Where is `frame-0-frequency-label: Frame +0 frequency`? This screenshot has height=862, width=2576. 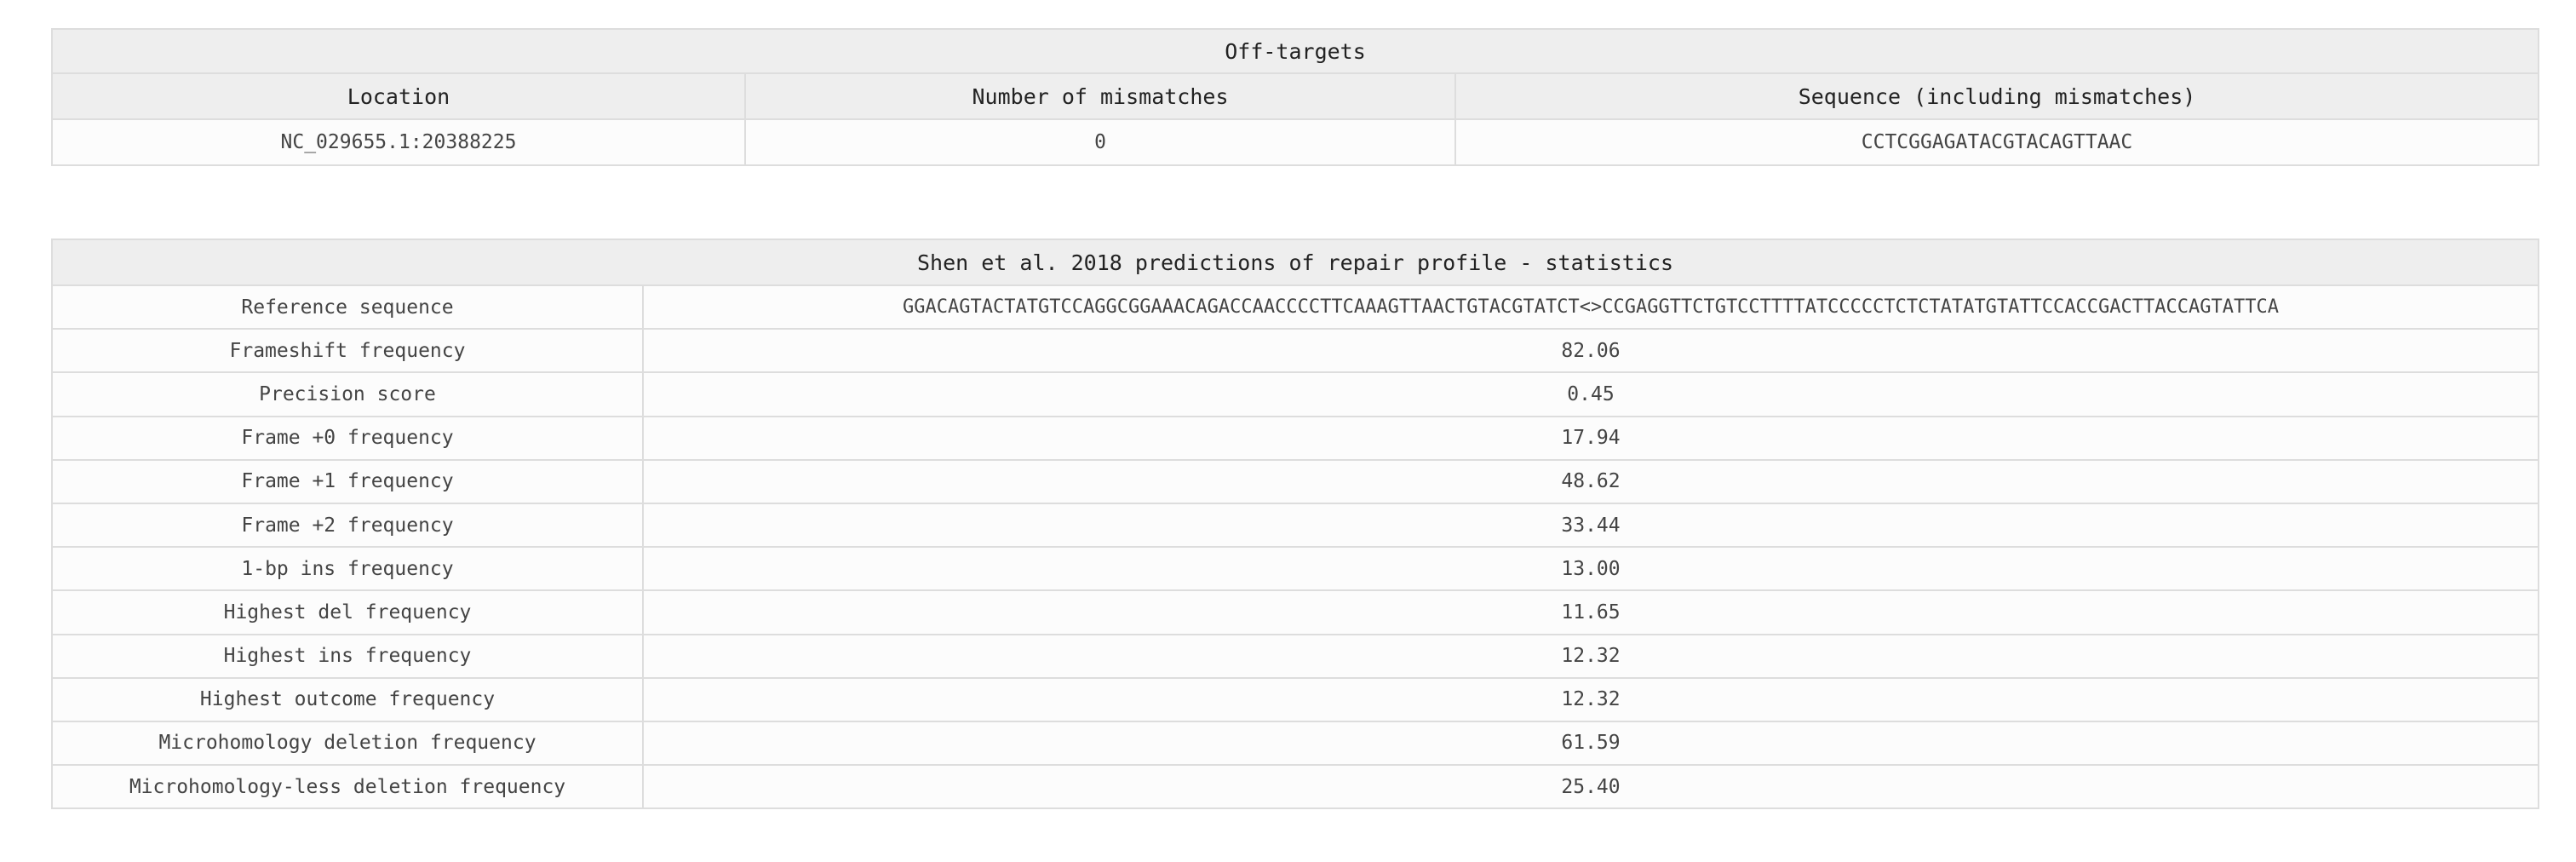 frame-0-frequency-label: Frame +0 frequency is located at coordinates (347, 438).